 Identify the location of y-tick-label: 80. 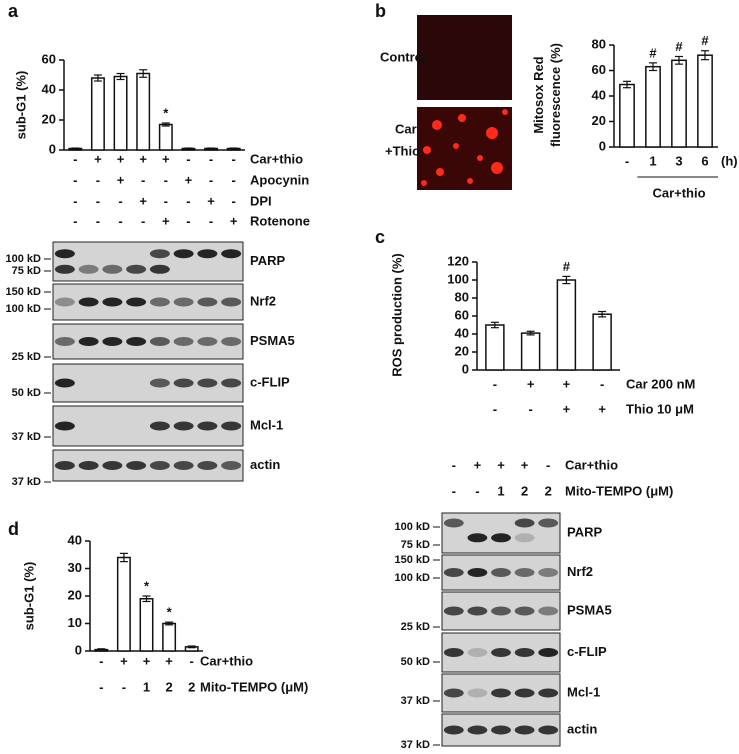
(599, 43).